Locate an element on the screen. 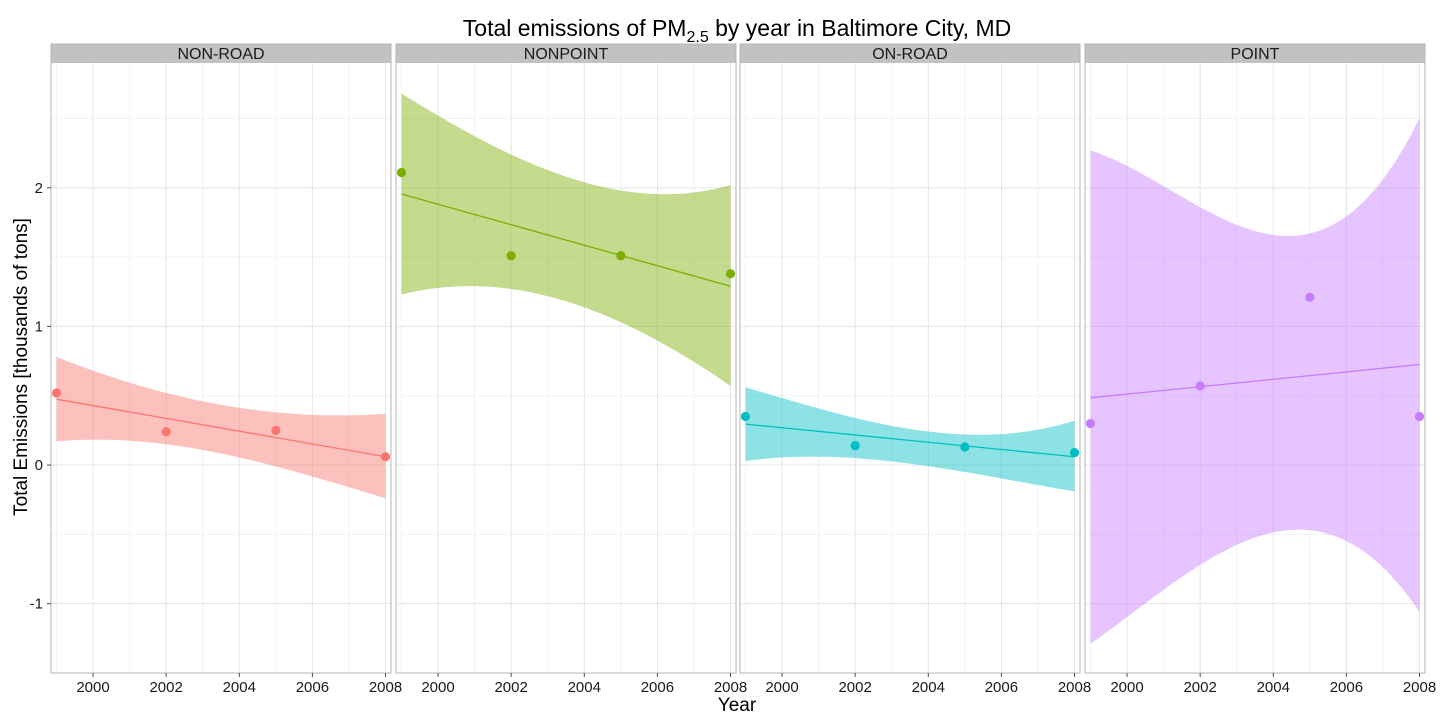 The width and height of the screenshot is (1440, 720). chart-title-suffix: by year in Baltimore City, MD is located at coordinates (860, 28).